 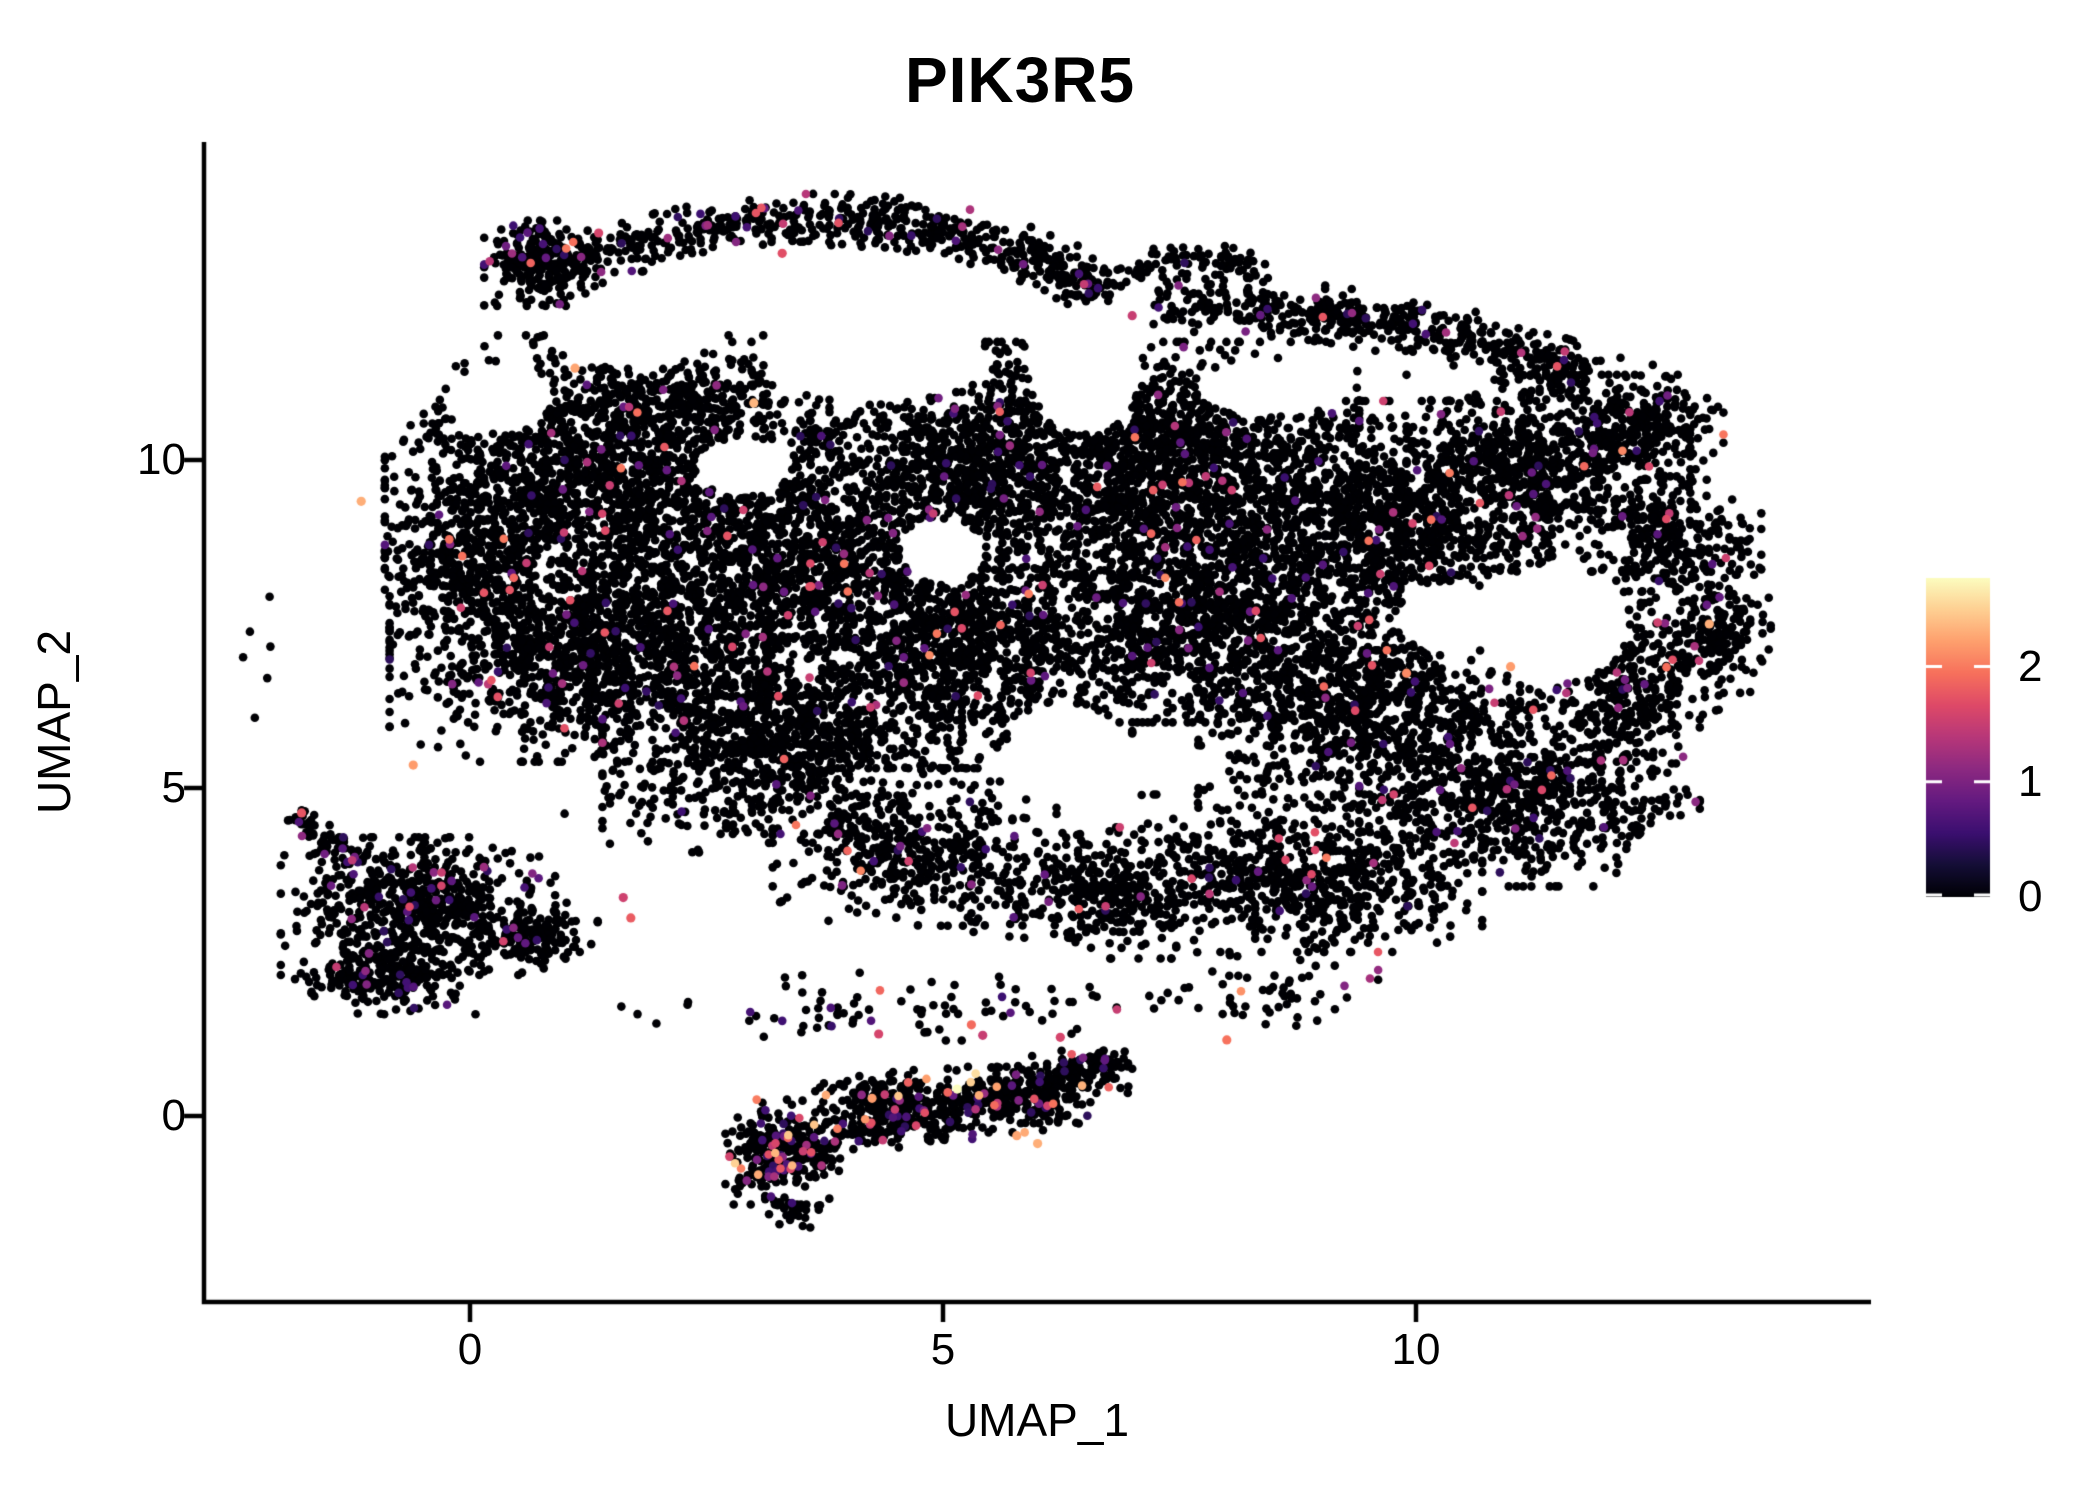 What do you see at coordinates (1020, 80) in the screenshot?
I see `plot-title: PIK3R5` at bounding box center [1020, 80].